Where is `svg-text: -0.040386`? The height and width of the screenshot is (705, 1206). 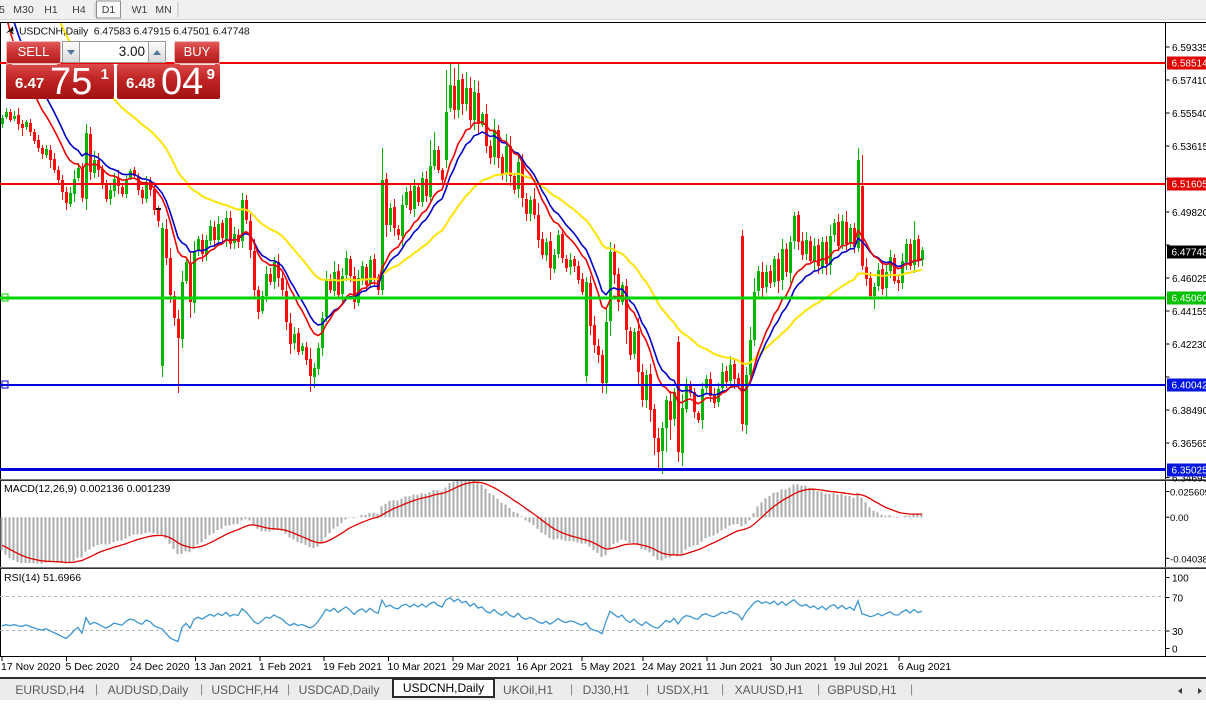 svg-text: -0.040386 is located at coordinates (1188, 559).